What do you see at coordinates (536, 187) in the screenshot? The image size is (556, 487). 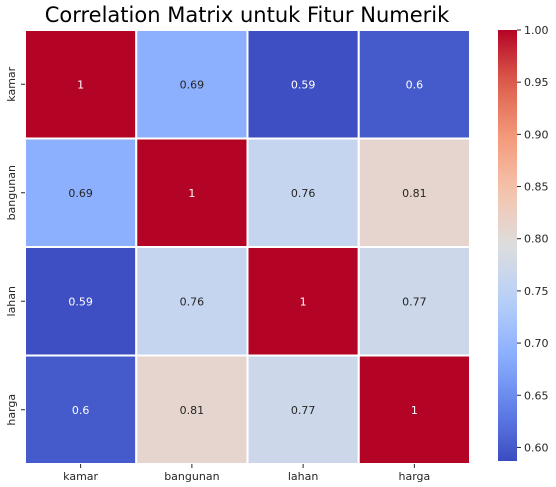 I see `colorbar-tick-label: 0.85` at bounding box center [536, 187].